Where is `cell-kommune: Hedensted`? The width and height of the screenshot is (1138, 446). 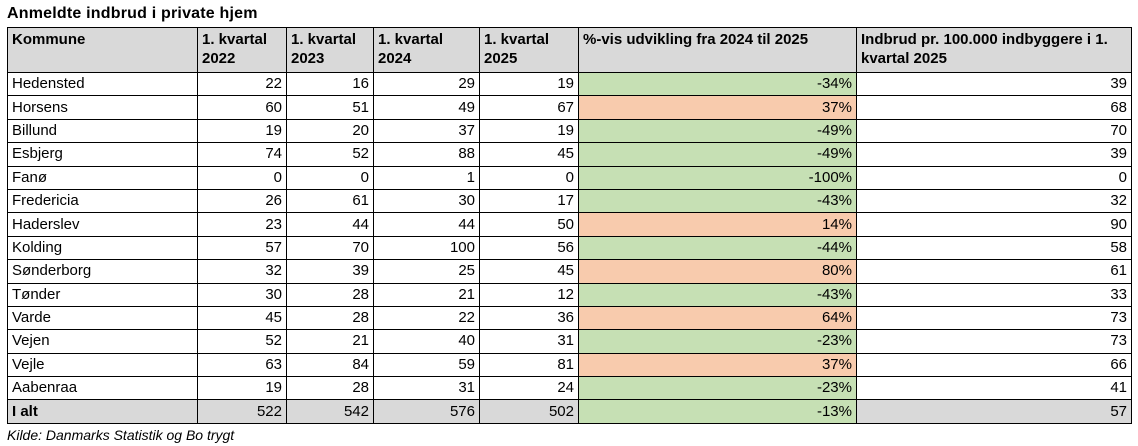
cell-kommune: Hedensted is located at coordinates (102, 84).